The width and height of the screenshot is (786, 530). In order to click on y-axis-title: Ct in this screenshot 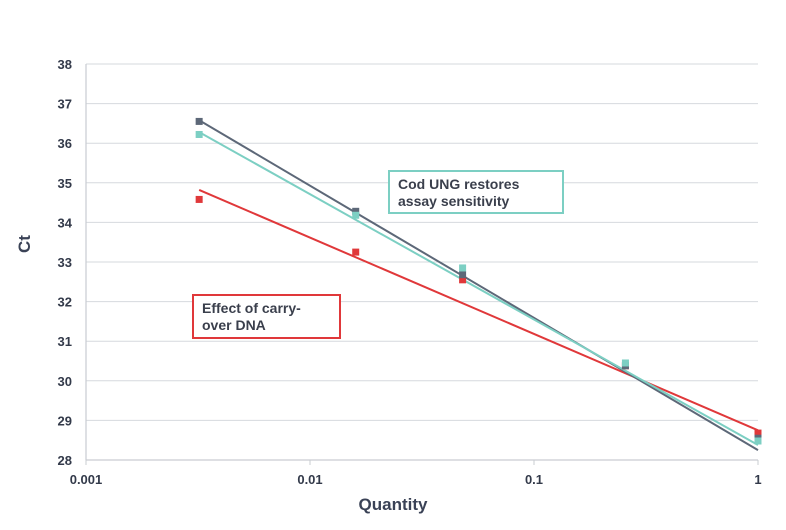, I will do `click(24, 244)`.